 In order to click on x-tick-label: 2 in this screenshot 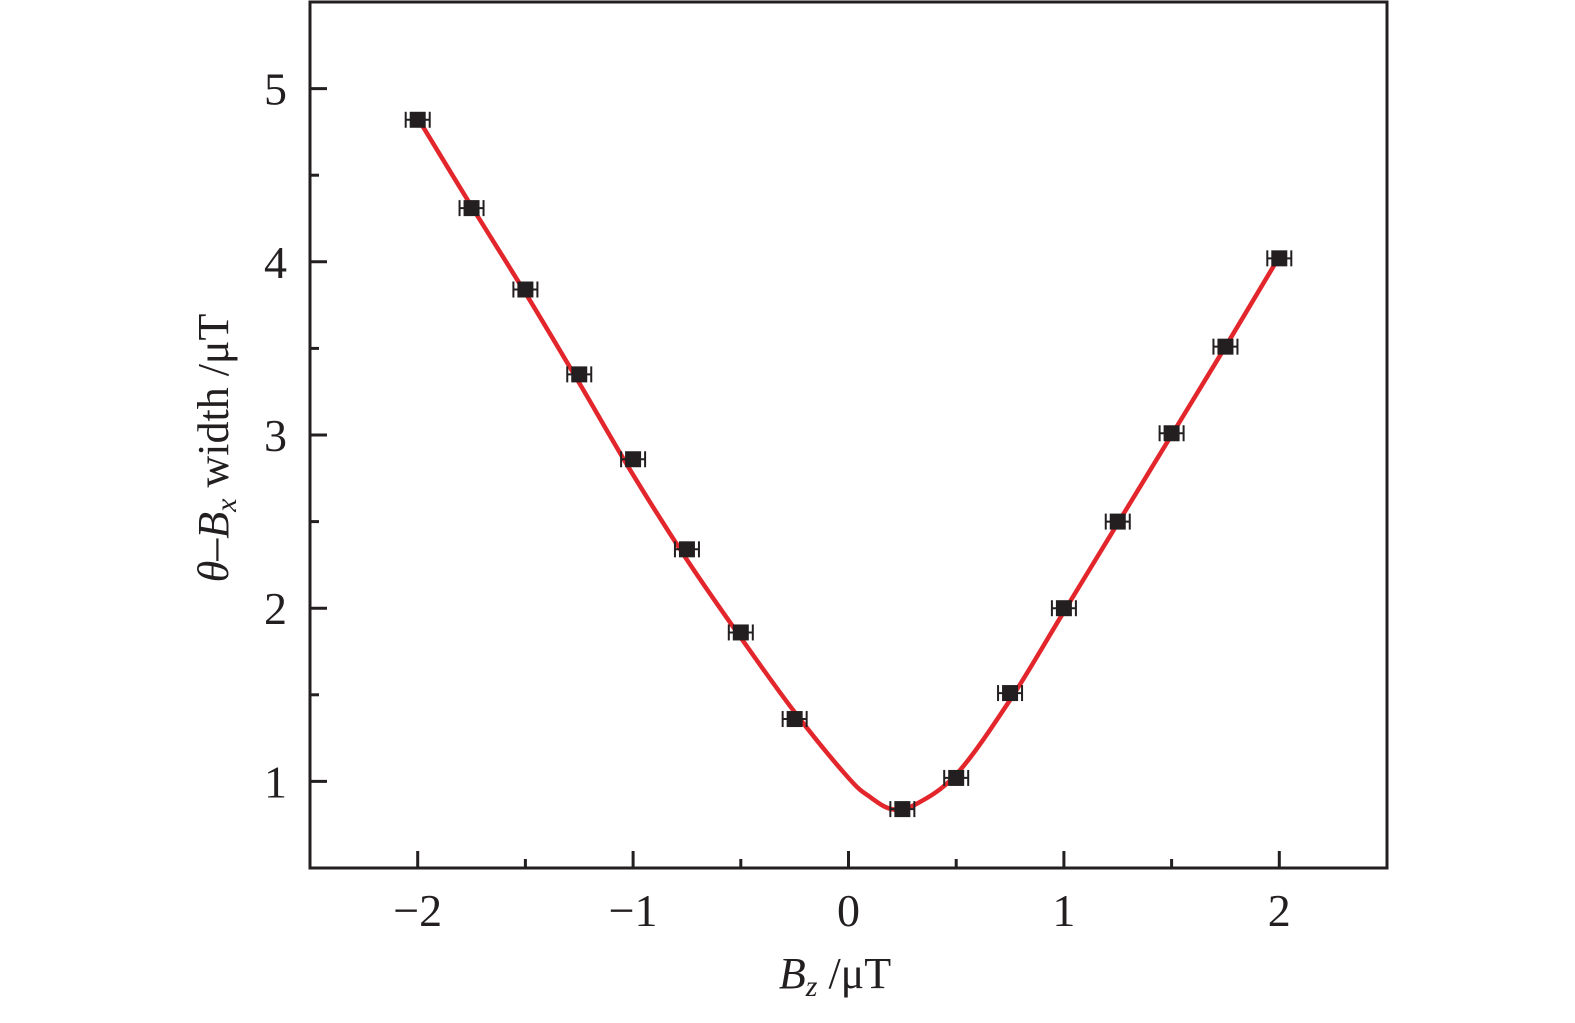, I will do `click(1279, 910)`.